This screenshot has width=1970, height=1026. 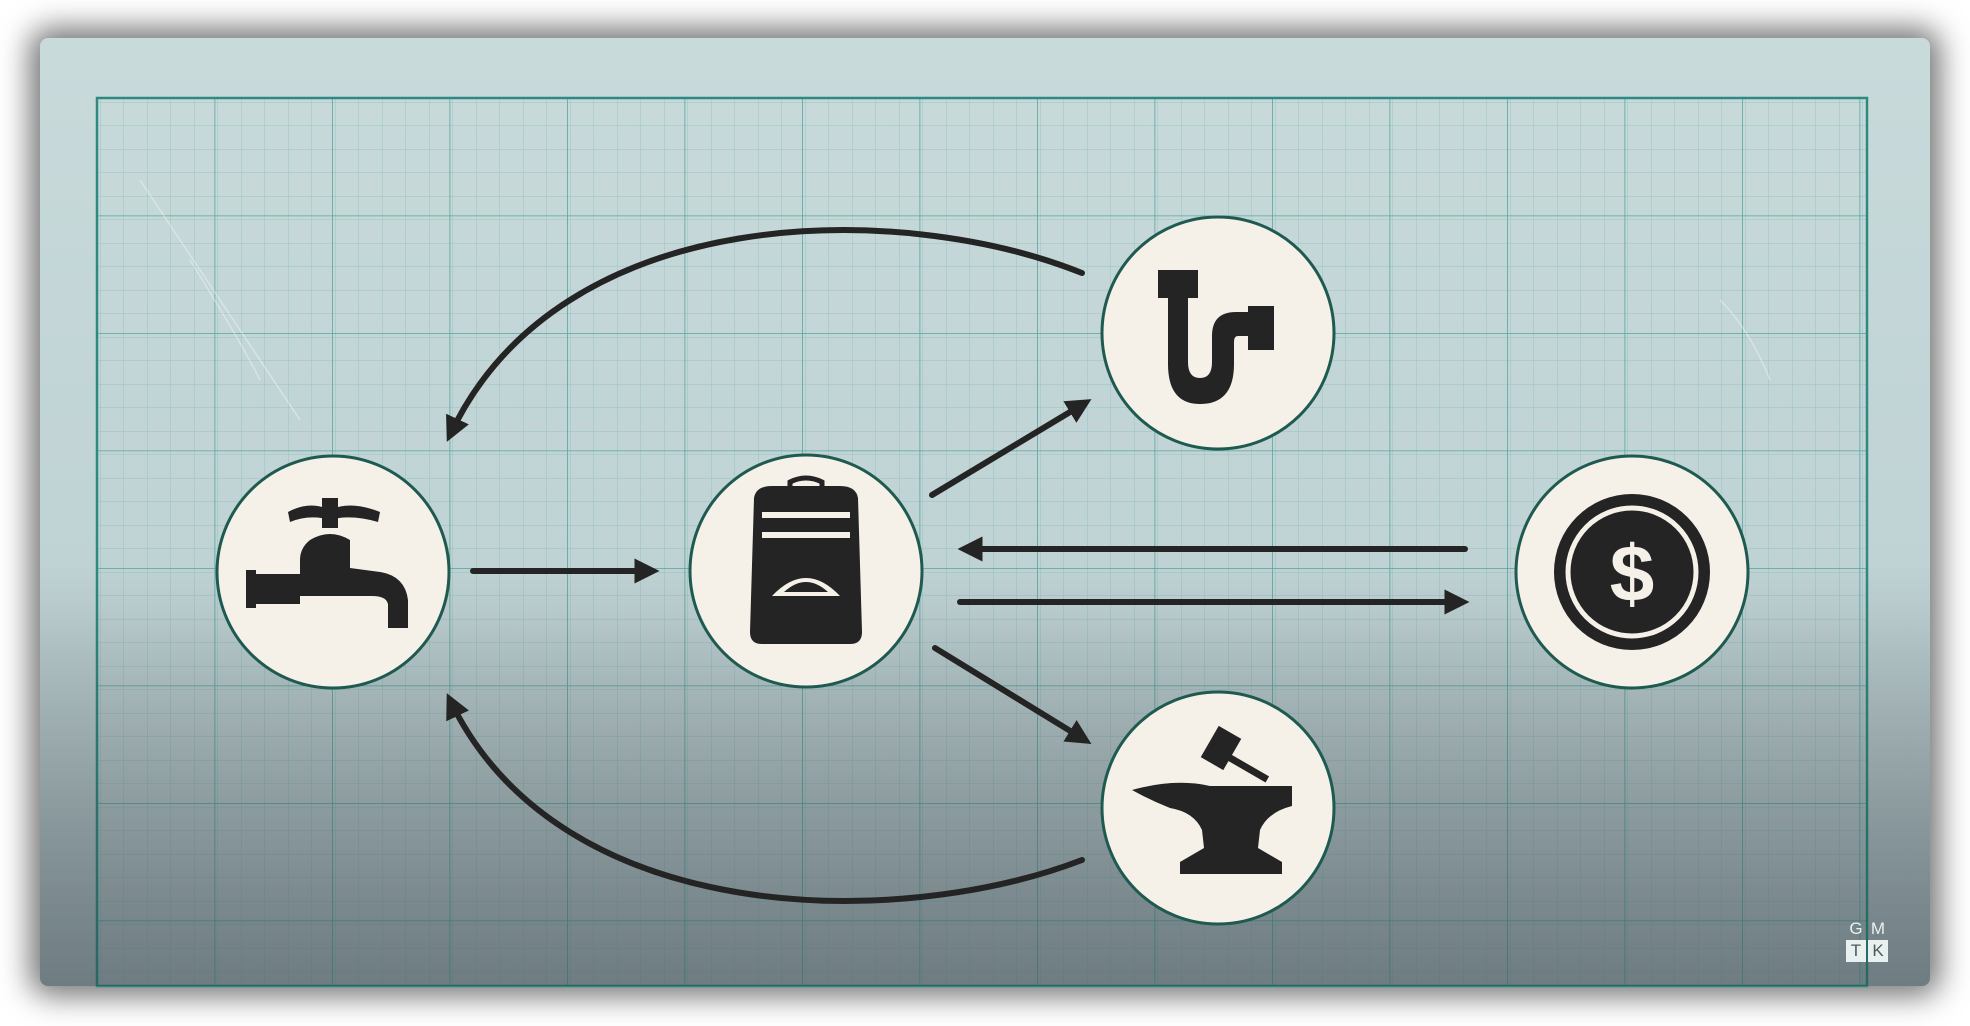 I want to click on backpack-icon, so click(x=806, y=559).